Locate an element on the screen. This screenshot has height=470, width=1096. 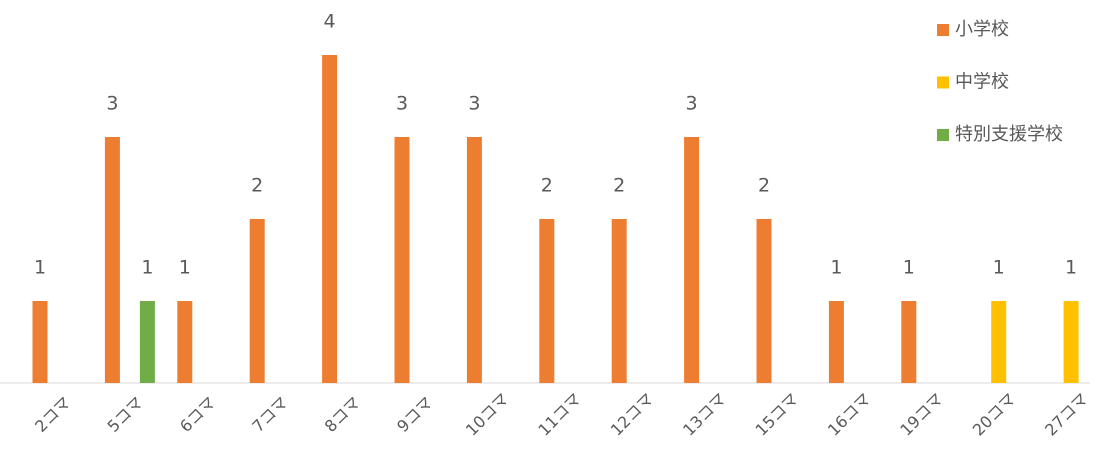
x-tick-label: 8コマ is located at coordinates (342, 414).